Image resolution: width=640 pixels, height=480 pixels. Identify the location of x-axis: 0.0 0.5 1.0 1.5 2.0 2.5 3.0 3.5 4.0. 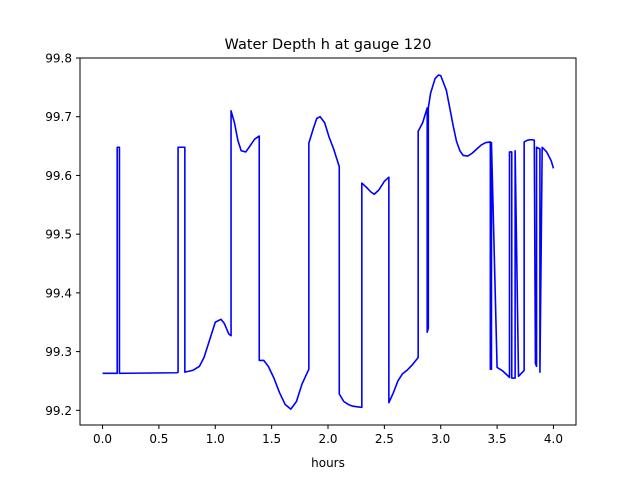
(328, 435).